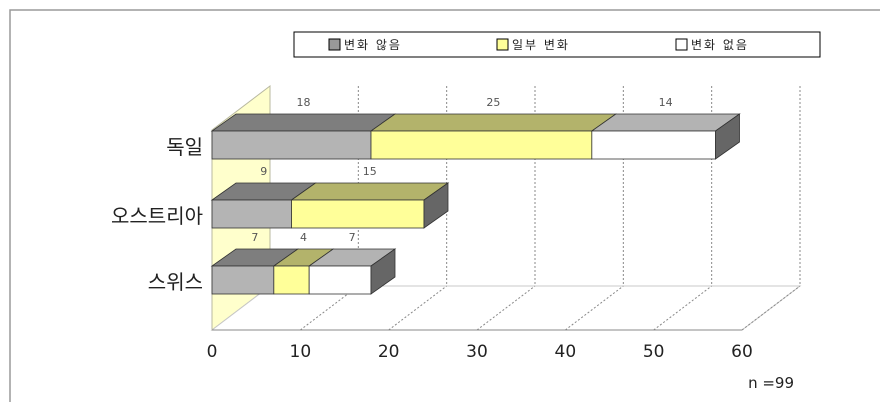  Describe the element at coordinates (654, 352) in the screenshot. I see `x-tick-label: 50` at that location.